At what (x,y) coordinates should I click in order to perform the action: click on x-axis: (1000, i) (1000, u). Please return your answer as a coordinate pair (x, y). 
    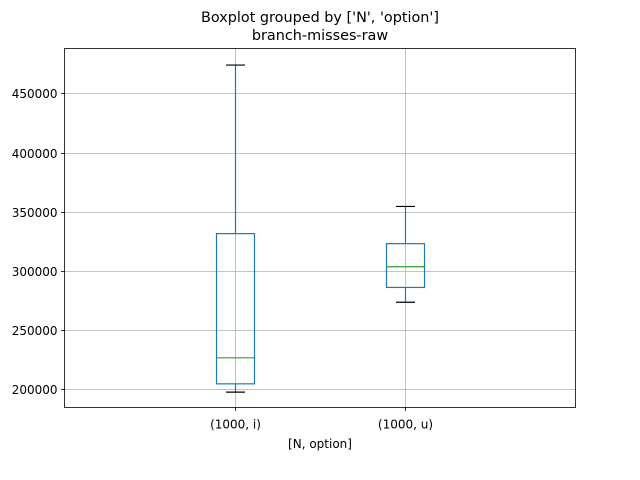
    Looking at the image, I should click on (321, 419).